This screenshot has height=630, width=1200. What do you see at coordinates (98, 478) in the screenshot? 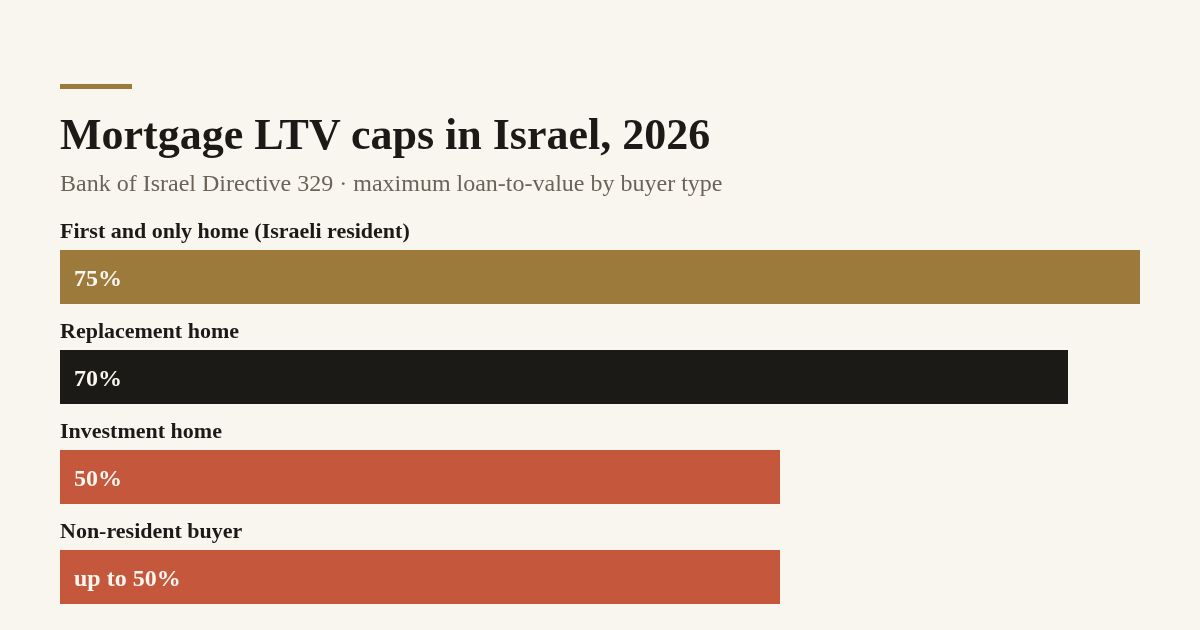
I see `data-label: 50%` at bounding box center [98, 478].